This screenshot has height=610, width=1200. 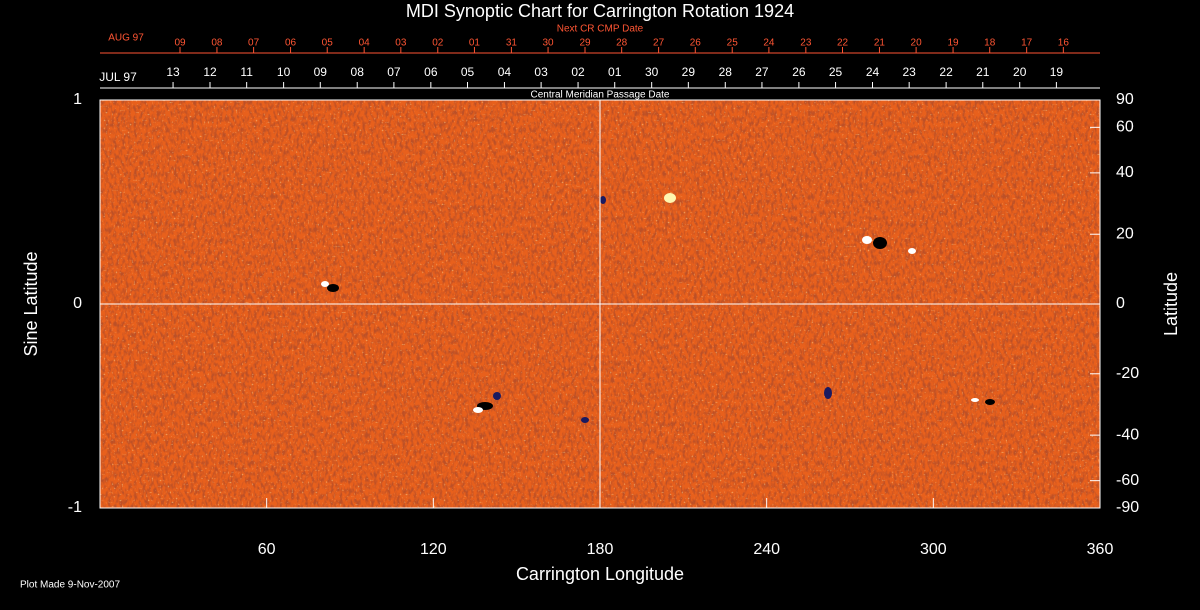 I want to click on top-axis-tick-label: 11, so click(x=246, y=72).